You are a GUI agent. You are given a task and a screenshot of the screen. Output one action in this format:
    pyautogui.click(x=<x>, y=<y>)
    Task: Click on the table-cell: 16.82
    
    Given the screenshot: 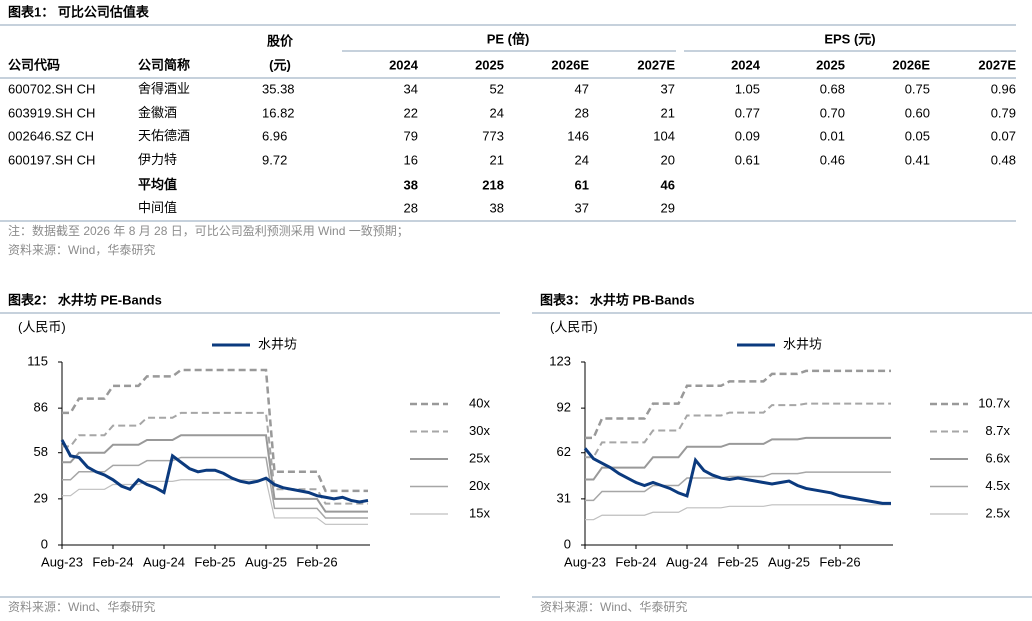 What is the action you would take?
    pyautogui.click(x=278, y=112)
    